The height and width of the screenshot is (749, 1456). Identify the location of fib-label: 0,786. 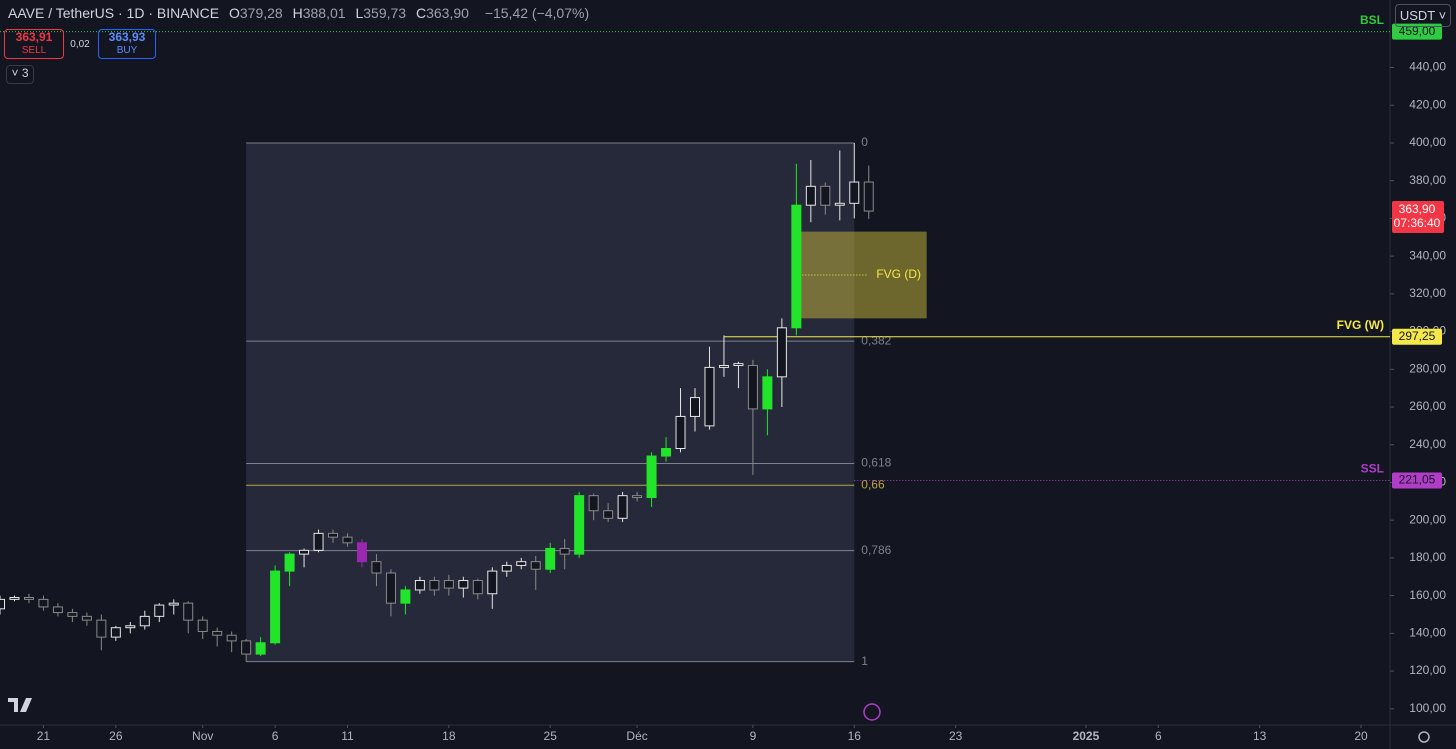
(876, 550).